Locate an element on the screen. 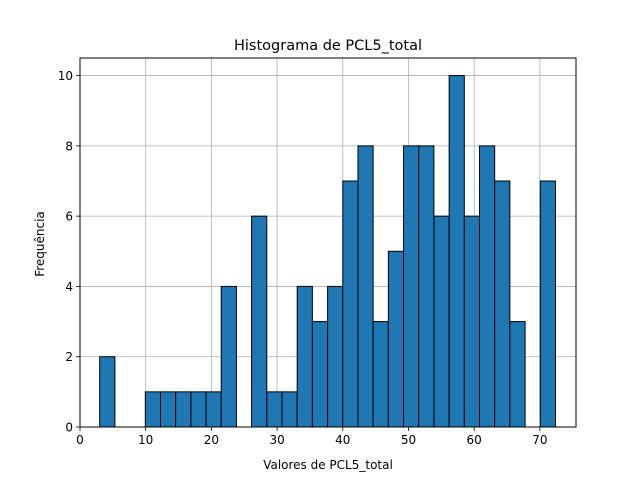  x-axis-label: Valores de PCL5_total is located at coordinates (328, 465).